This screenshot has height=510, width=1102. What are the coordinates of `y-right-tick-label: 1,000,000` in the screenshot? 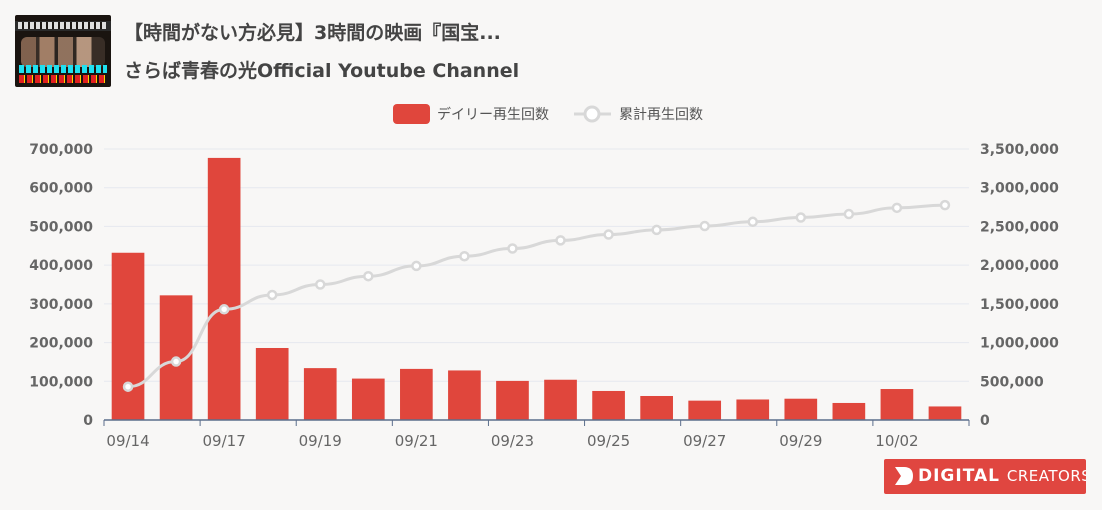 It's located at (1019, 344).